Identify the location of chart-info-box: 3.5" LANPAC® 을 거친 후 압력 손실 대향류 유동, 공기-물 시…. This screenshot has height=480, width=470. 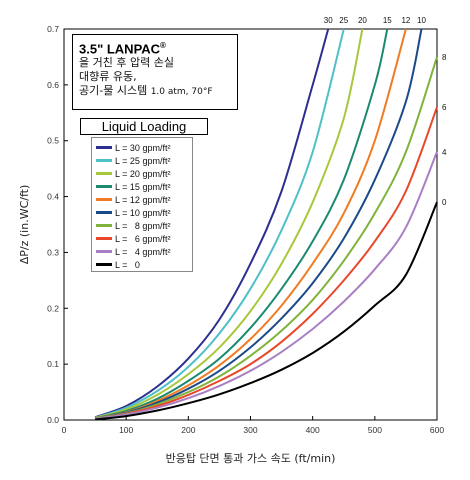
(155, 72).